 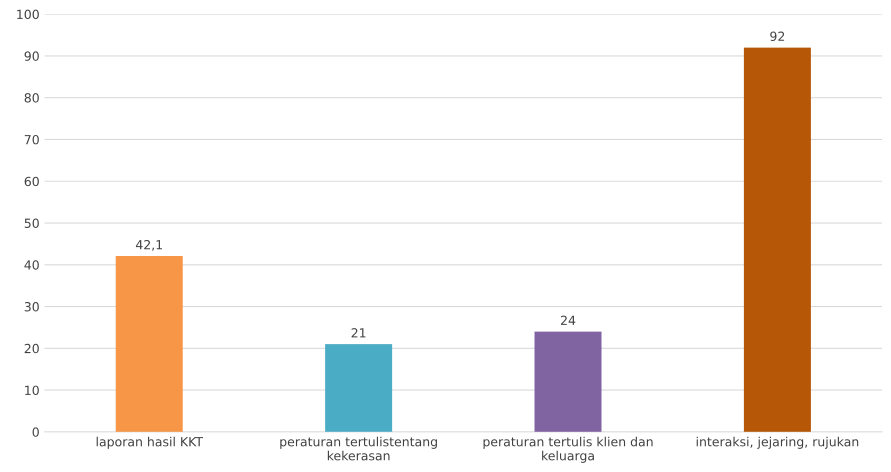 I want to click on data-label: 21, so click(x=359, y=333).